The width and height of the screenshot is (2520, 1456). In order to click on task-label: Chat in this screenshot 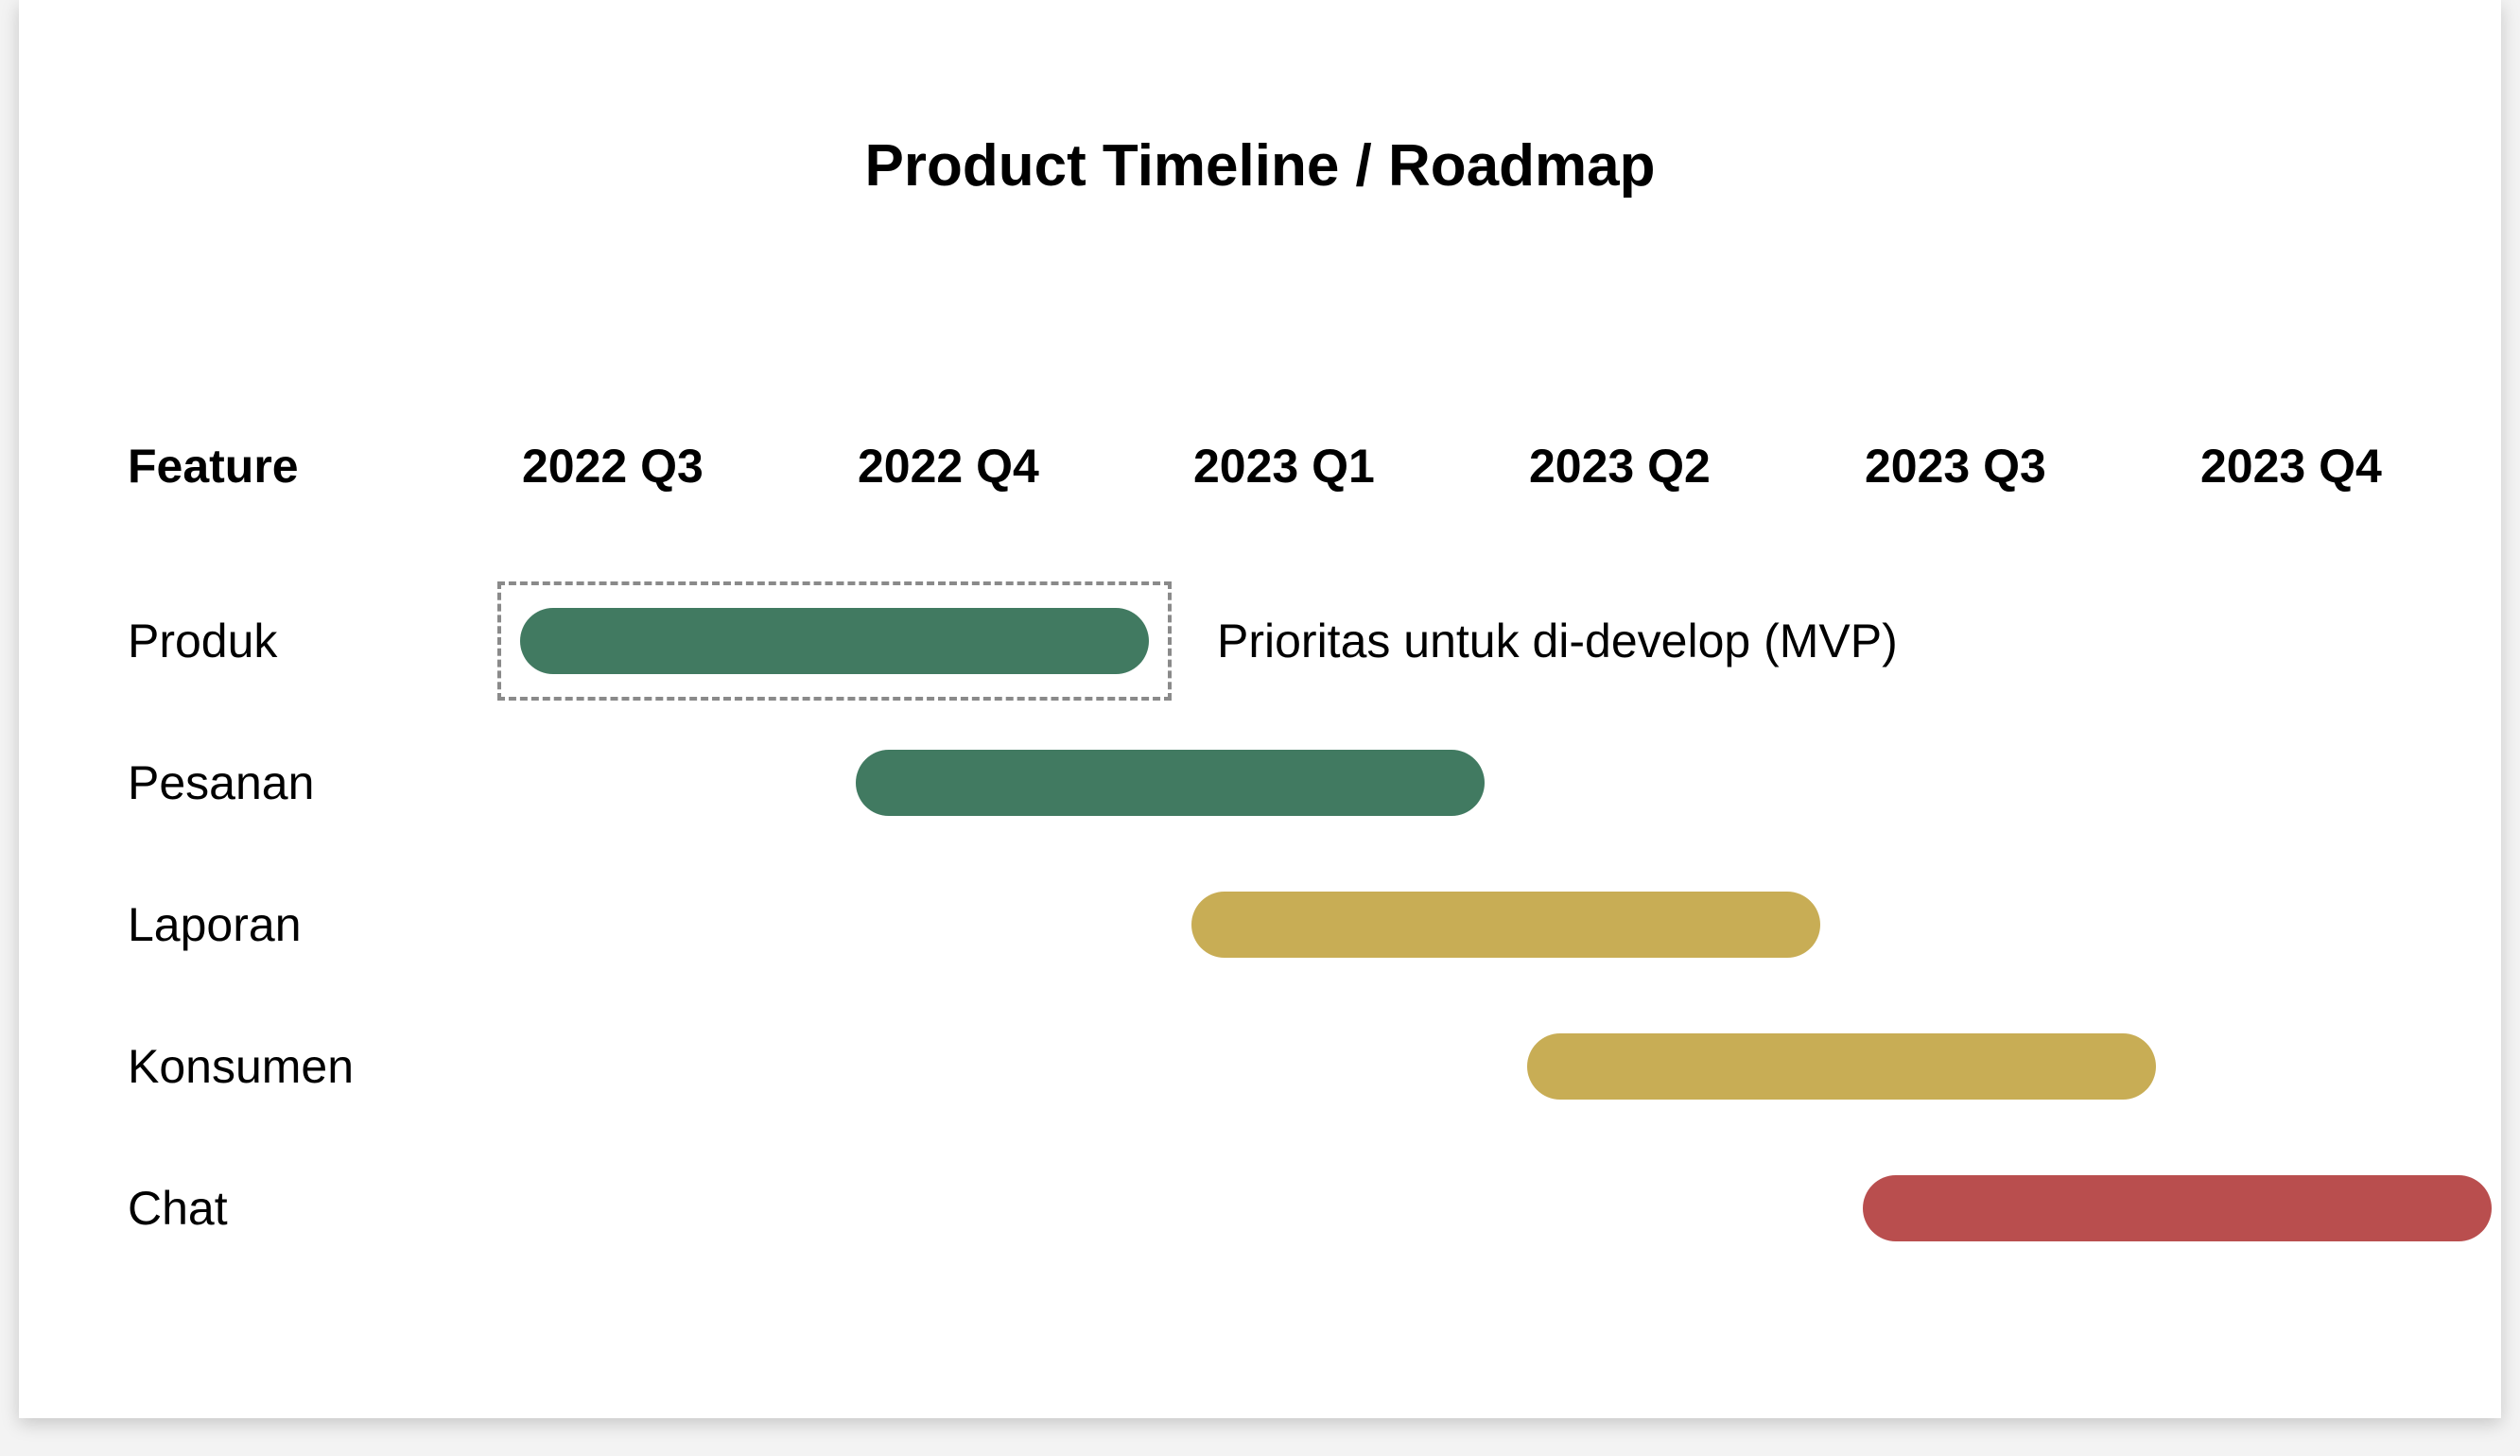, I will do `click(178, 1208)`.